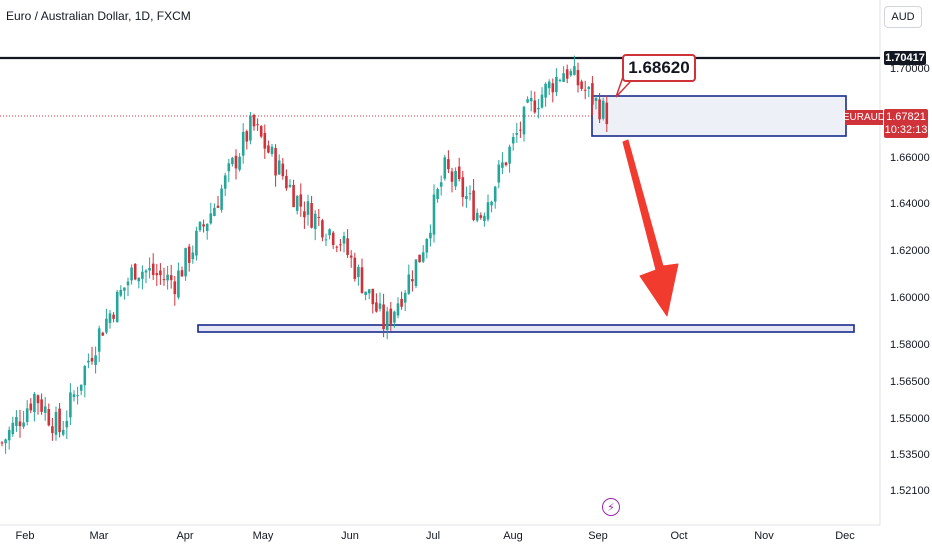  Describe the element at coordinates (910, 455) in the screenshot. I see `price-tick-label: 1.53500` at that location.